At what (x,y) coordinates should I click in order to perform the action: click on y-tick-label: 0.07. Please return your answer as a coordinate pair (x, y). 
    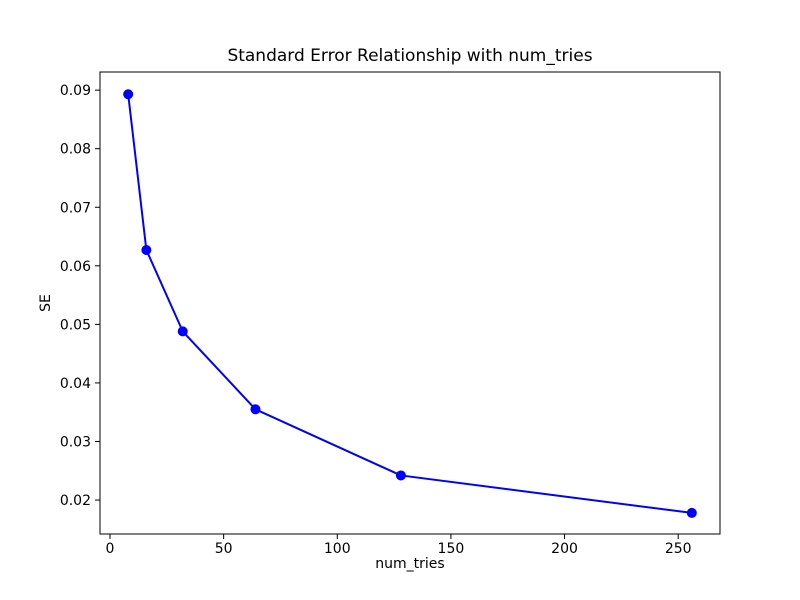
    Looking at the image, I should click on (75, 208).